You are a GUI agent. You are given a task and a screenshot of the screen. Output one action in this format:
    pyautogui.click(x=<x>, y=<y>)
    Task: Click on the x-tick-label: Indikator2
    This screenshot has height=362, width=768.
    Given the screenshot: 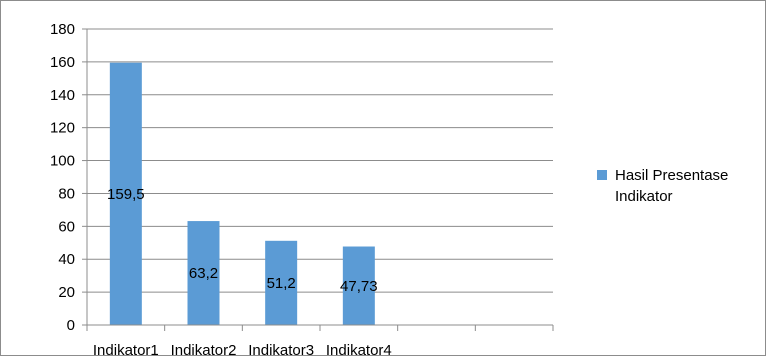 What is the action you would take?
    pyautogui.click(x=204, y=349)
    